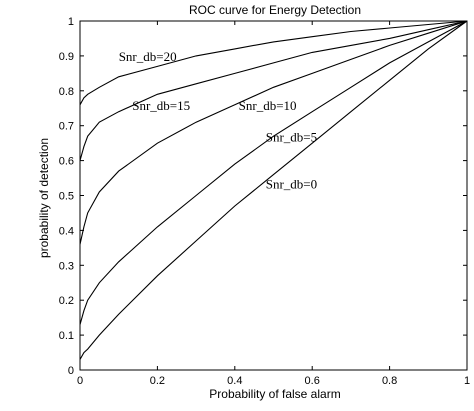 The height and width of the screenshot is (411, 474). Describe the element at coordinates (291, 184) in the screenshot. I see `curve-label-snr-db-0: Snr_db=0` at that location.